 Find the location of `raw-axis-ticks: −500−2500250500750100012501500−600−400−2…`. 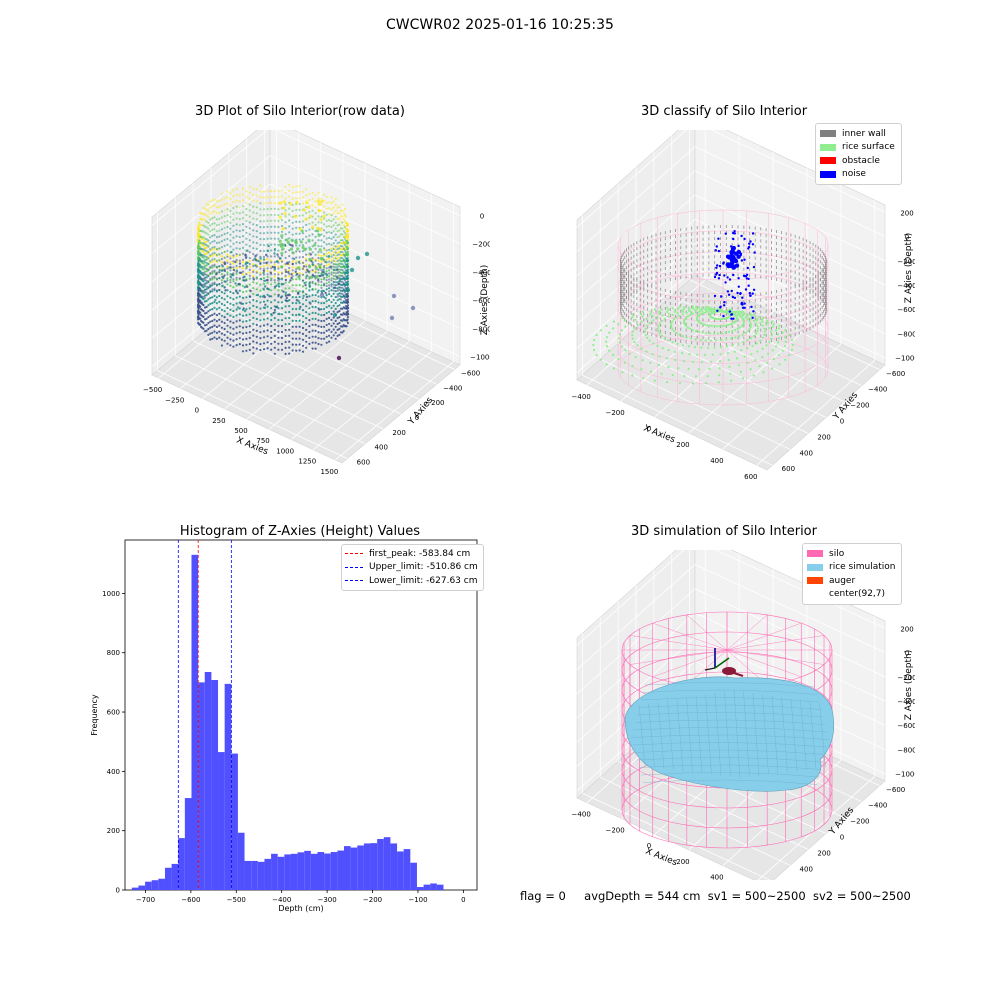

raw-axis-ticks: −500−2500250500750100012501500−600−400−2… is located at coordinates (316, 343).